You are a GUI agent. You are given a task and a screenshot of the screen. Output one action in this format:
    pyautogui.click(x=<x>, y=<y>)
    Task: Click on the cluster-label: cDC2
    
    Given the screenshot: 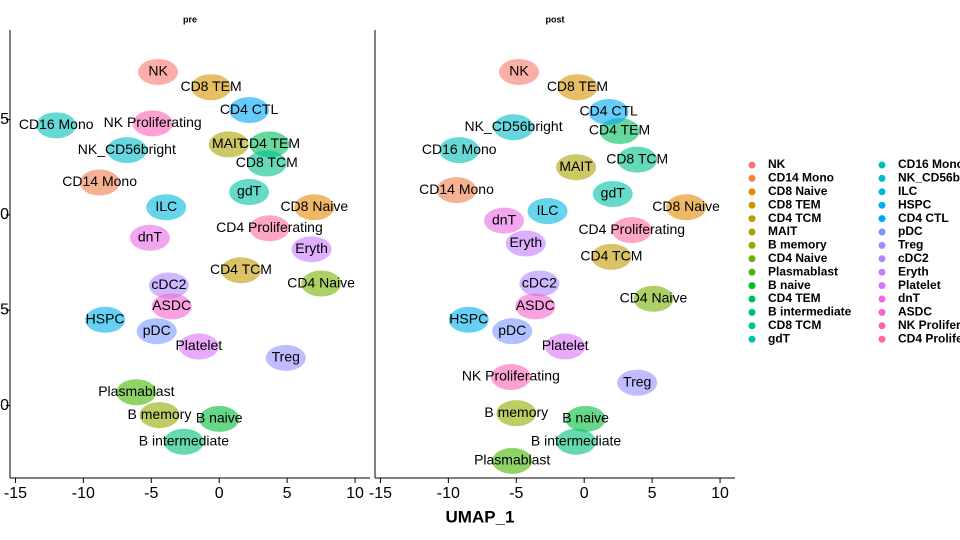 What is the action you would take?
    pyautogui.click(x=168, y=284)
    